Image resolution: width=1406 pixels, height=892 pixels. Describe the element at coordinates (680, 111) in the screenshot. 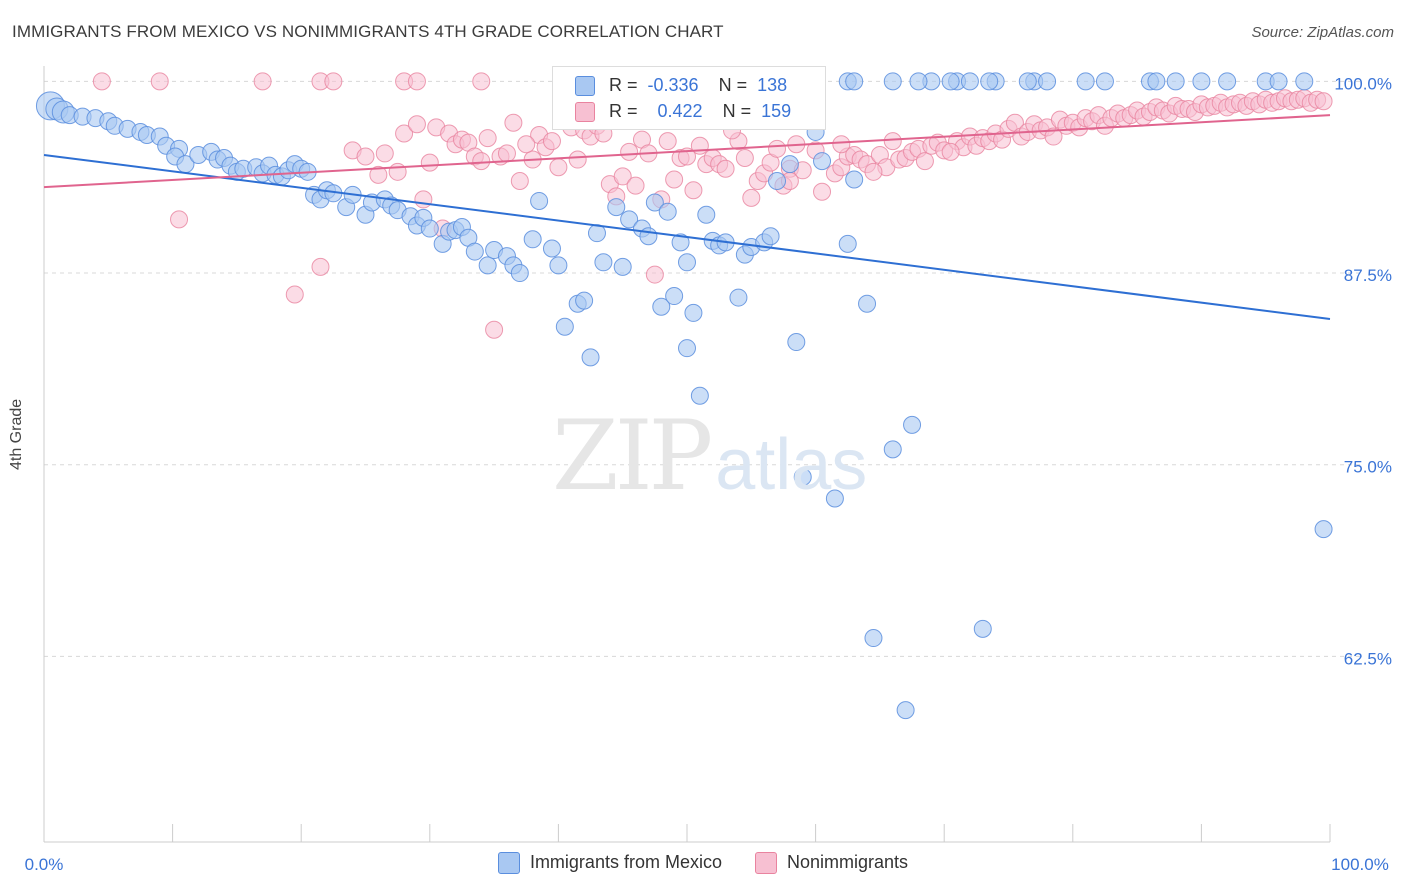

I see `legend-r-value: 0.422` at that location.